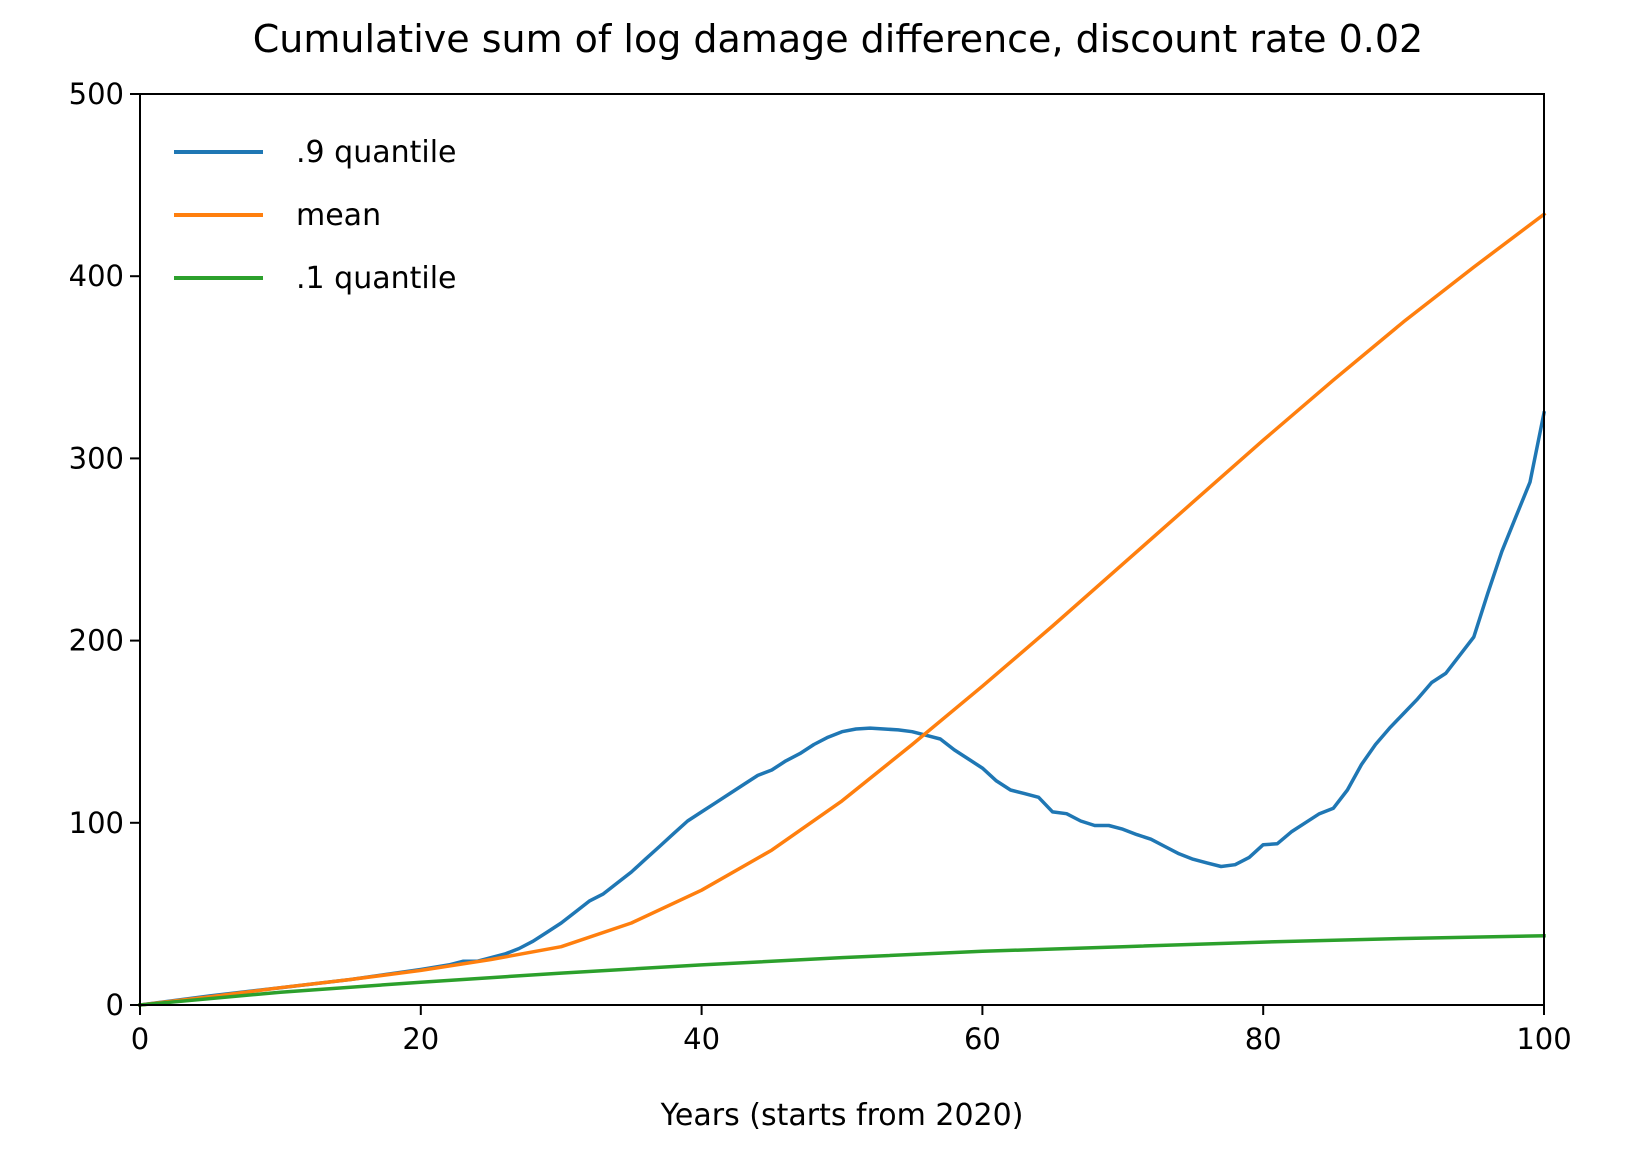 The height and width of the screenshot is (1158, 1637). I want to click on x-tick-label: 0, so click(140, 1039).